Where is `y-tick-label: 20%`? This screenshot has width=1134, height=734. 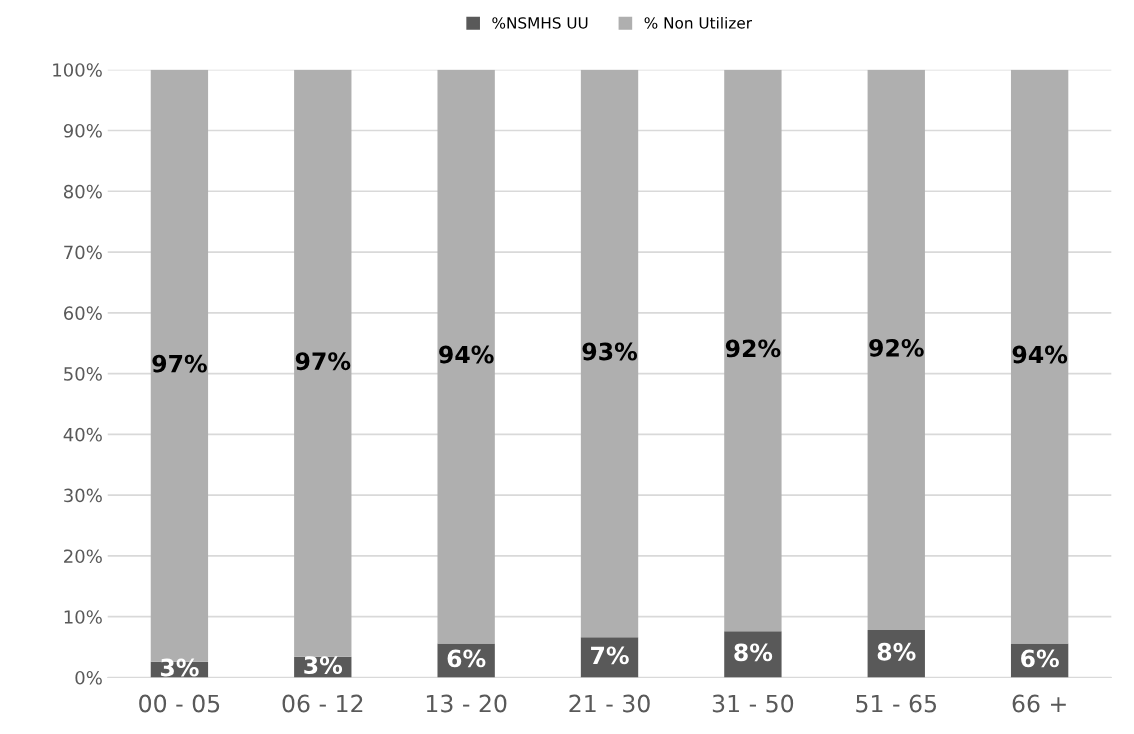 y-tick-label: 20% is located at coordinates (83, 556).